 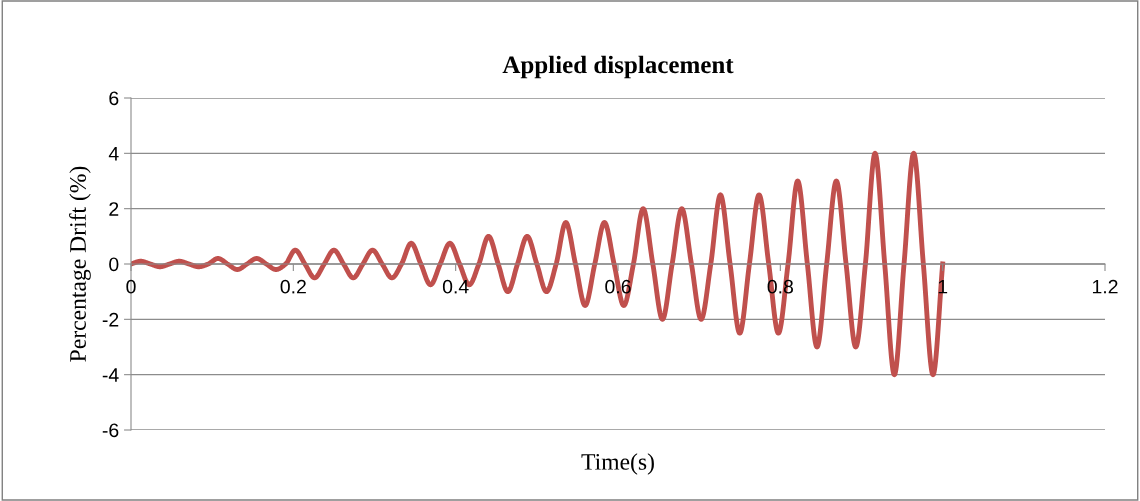 I want to click on y-tick-label: -2, so click(x=110, y=319).